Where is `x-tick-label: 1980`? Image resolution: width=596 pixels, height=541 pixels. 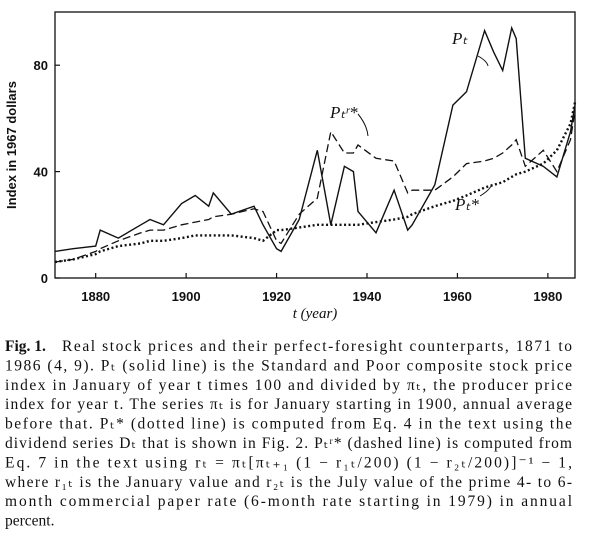
x-tick-label: 1980 is located at coordinates (547, 296).